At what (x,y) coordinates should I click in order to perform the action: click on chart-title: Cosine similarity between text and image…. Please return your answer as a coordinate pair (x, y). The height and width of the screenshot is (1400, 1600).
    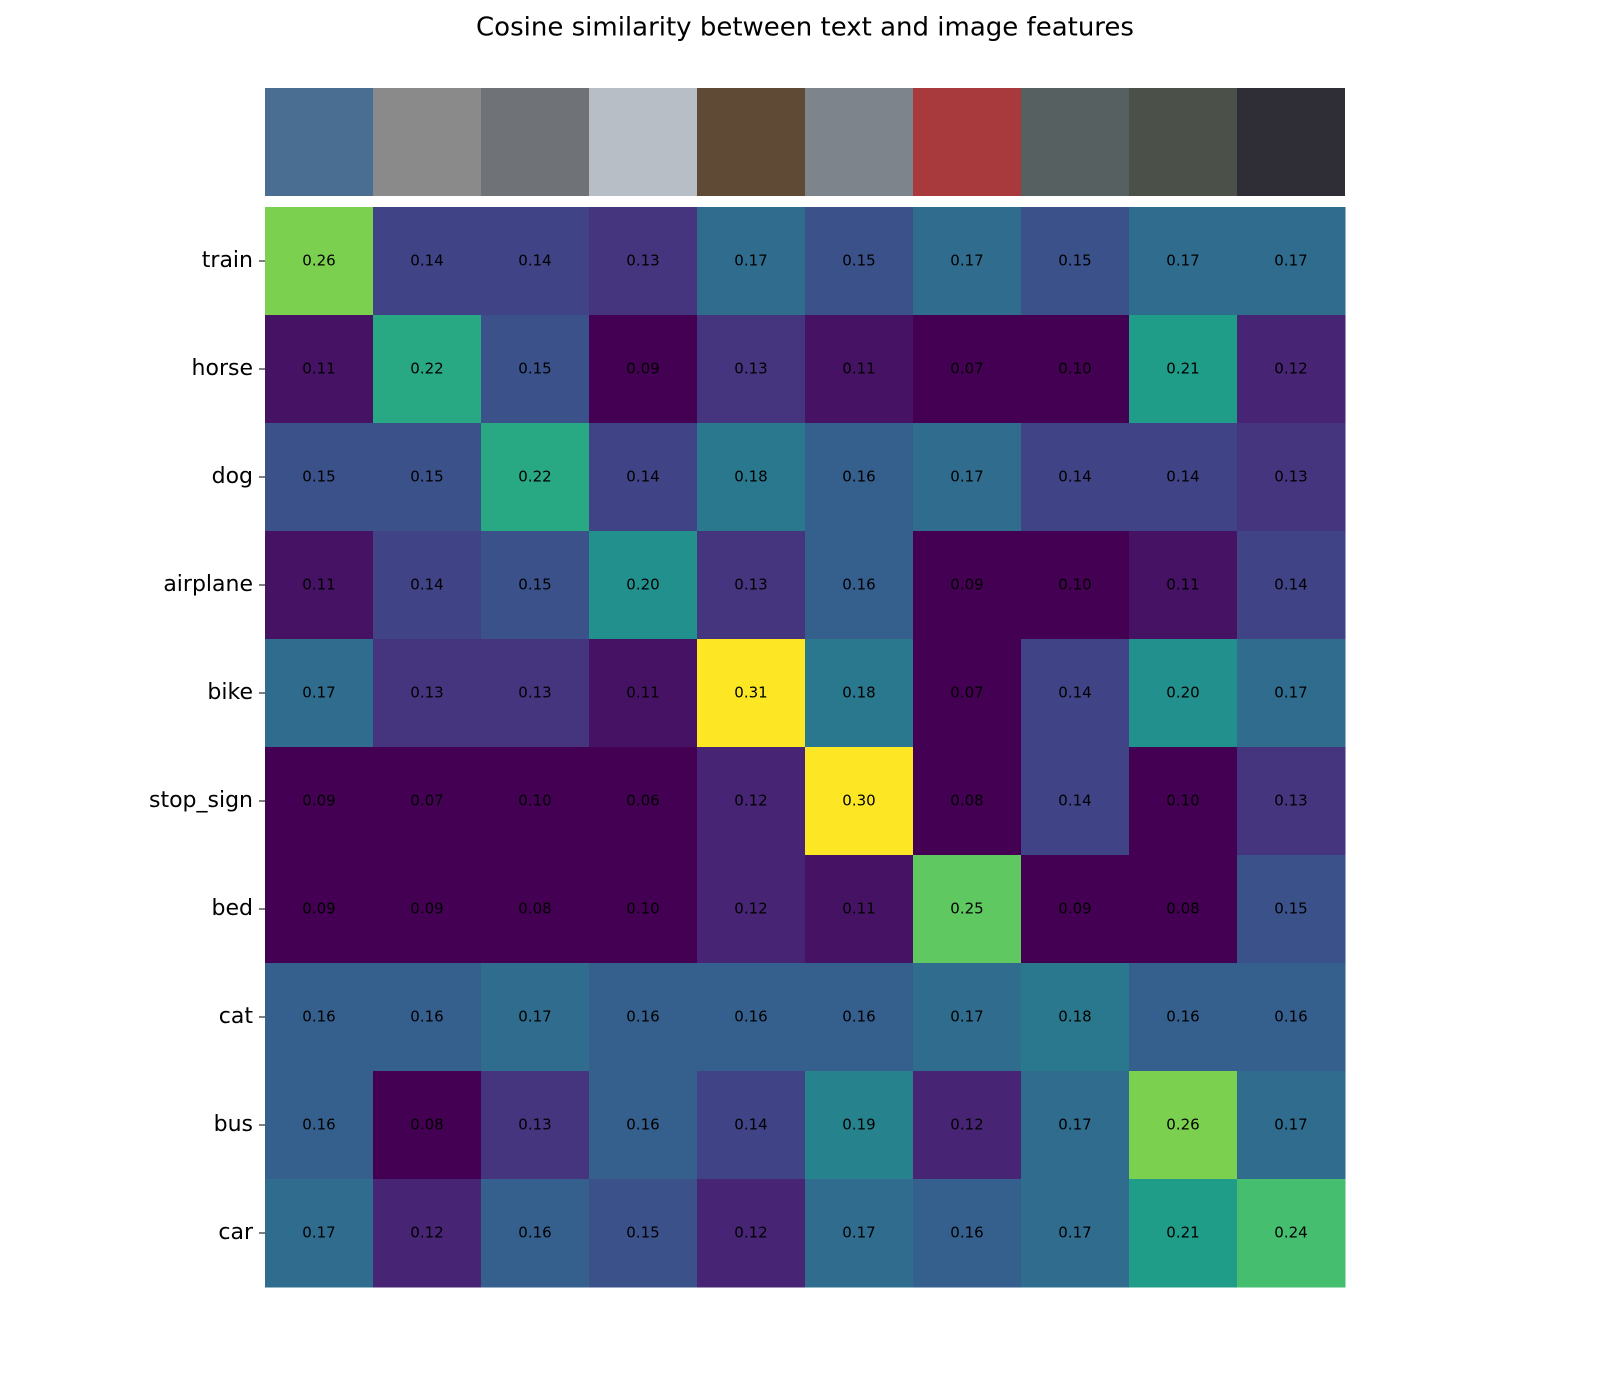
    Looking at the image, I should click on (805, 28).